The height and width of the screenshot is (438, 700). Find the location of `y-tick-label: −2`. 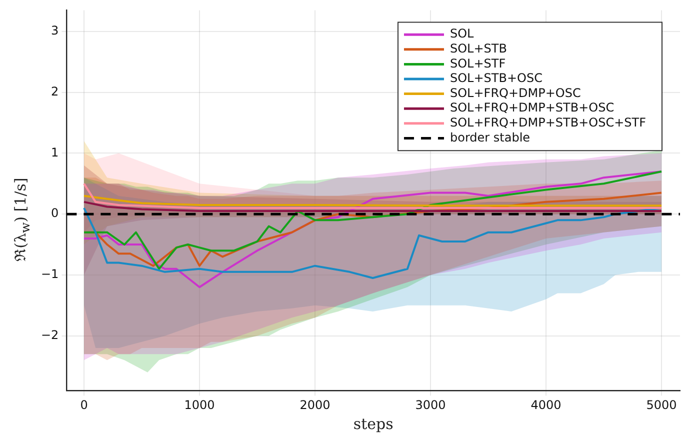

y-tick-label: −2 is located at coordinates (49, 335).